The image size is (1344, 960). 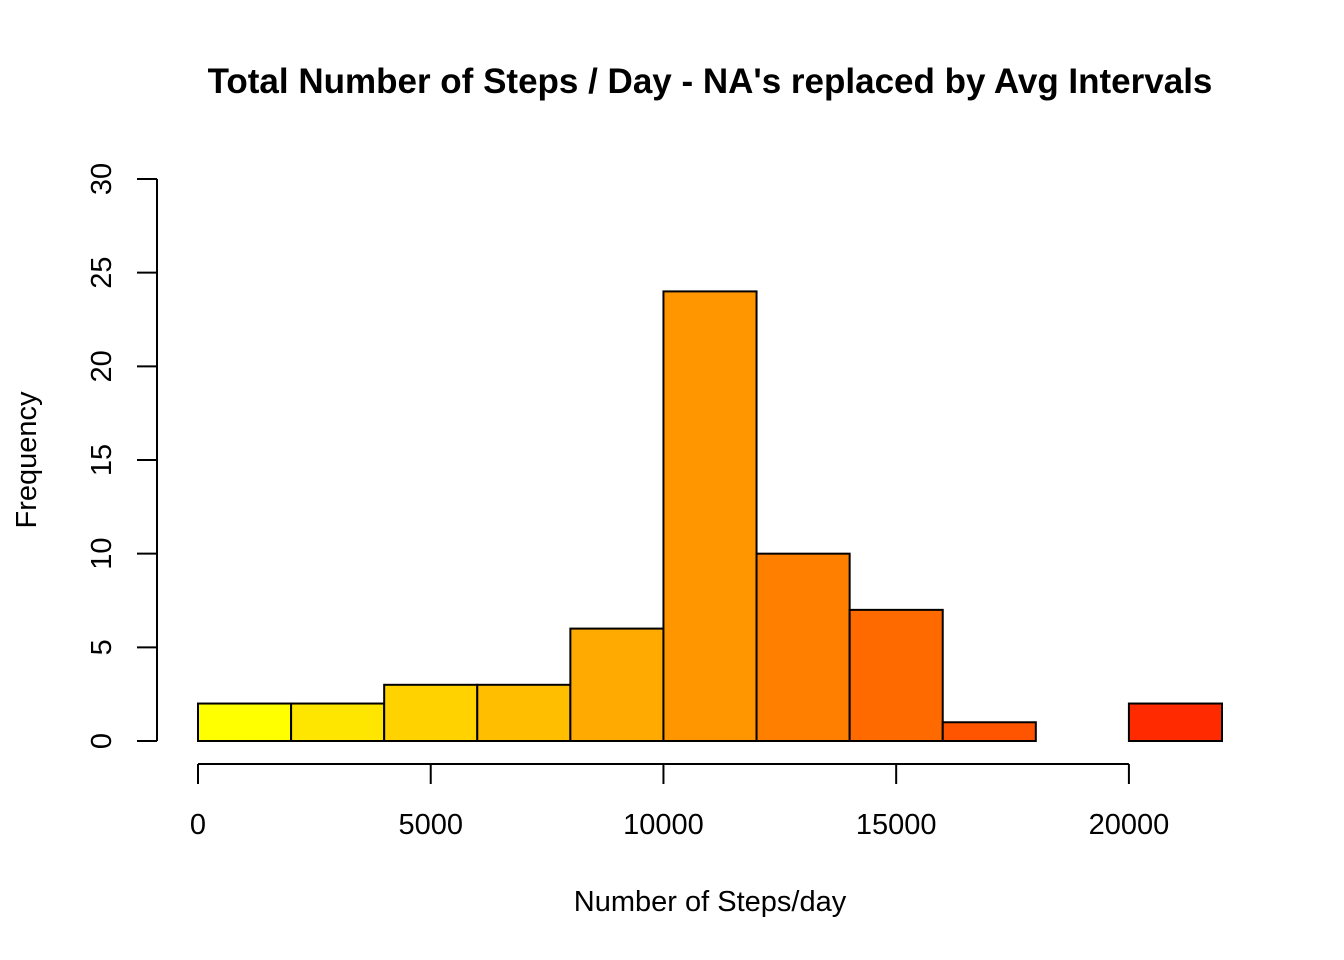 I want to click on y-tick-label: 25, so click(x=102, y=273).